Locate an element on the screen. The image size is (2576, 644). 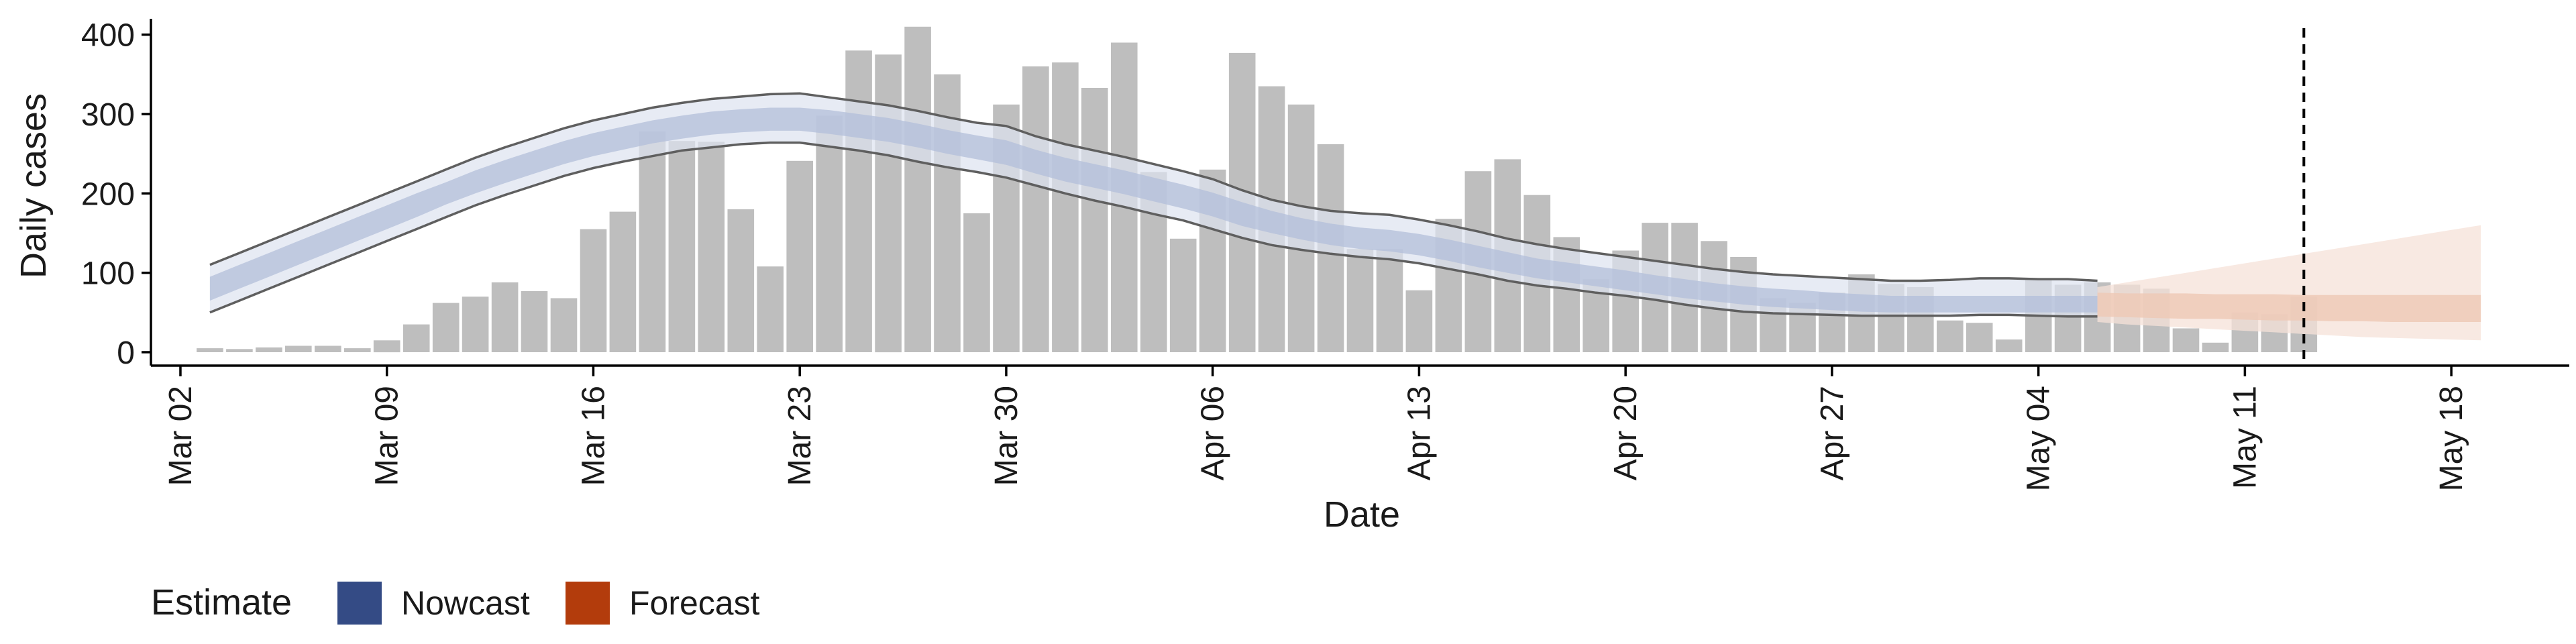
x-tick-label: Apr 13 is located at coordinates (1419, 433).